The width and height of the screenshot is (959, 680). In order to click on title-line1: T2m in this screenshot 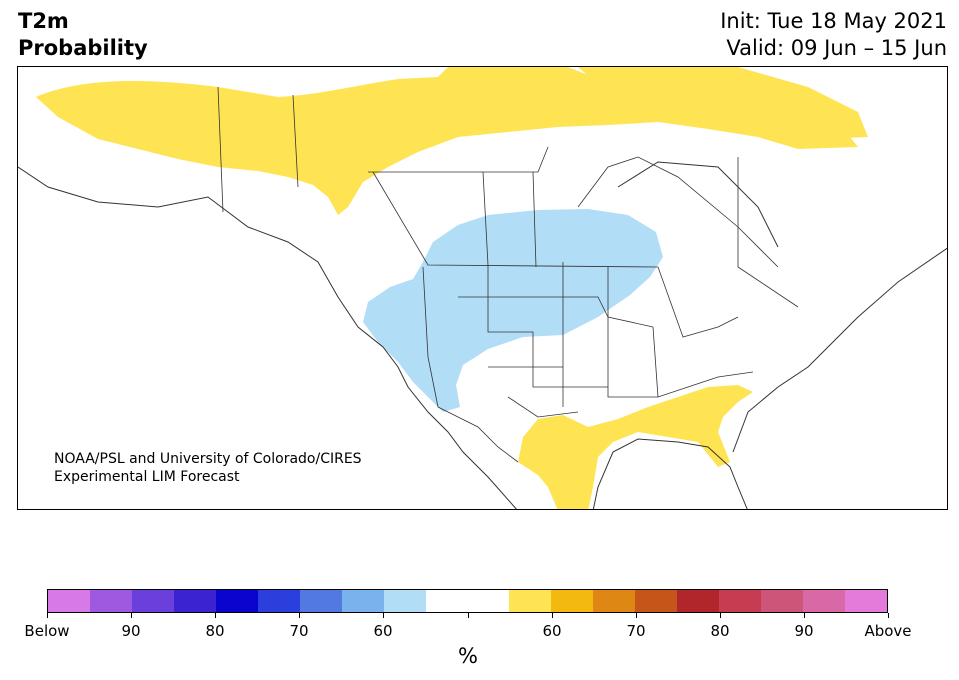, I will do `click(43, 21)`.